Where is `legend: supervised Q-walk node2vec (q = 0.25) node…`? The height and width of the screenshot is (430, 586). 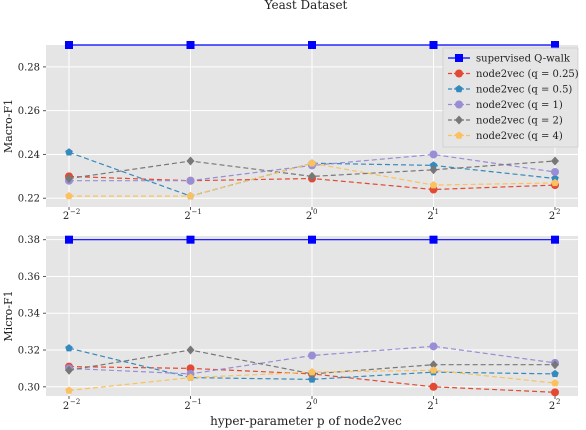
legend: supervised Q-walk node2vec (q = 0.25) node… is located at coordinates (510, 97).